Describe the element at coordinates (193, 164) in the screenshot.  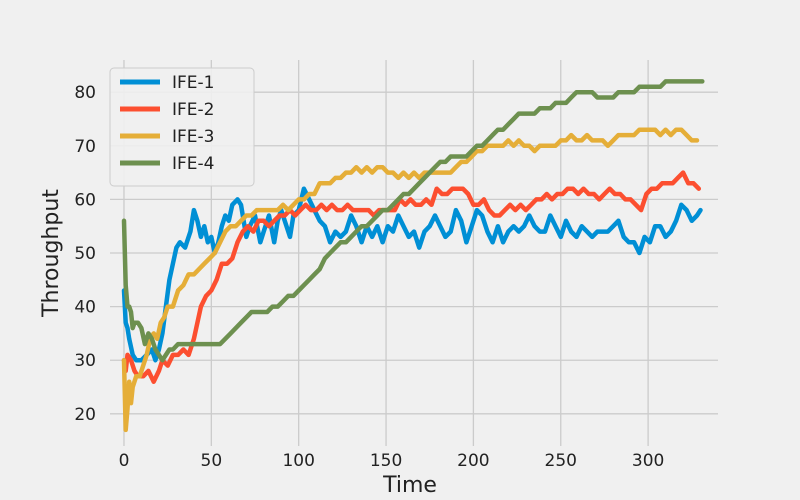
I see `legend-label: IFE-4` at that location.